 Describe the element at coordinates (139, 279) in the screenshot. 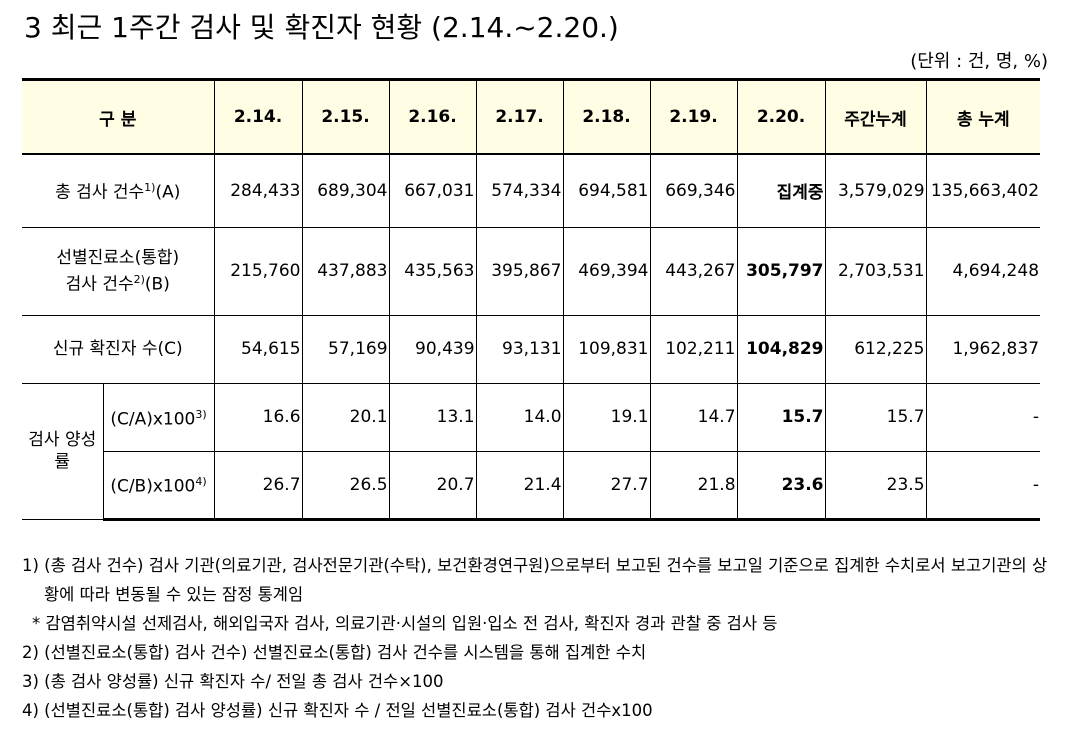

I see `footnote-ref: 2)` at that location.